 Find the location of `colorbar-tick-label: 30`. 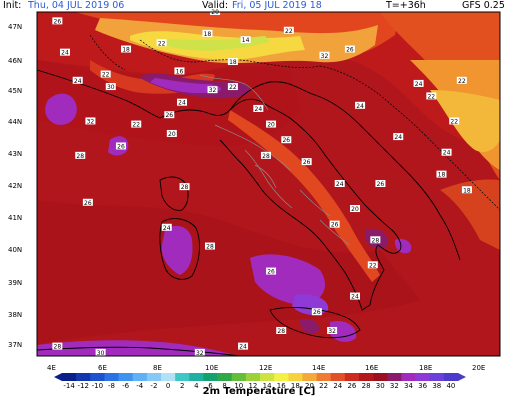

colorbar-tick-label: 30 is located at coordinates (380, 386).